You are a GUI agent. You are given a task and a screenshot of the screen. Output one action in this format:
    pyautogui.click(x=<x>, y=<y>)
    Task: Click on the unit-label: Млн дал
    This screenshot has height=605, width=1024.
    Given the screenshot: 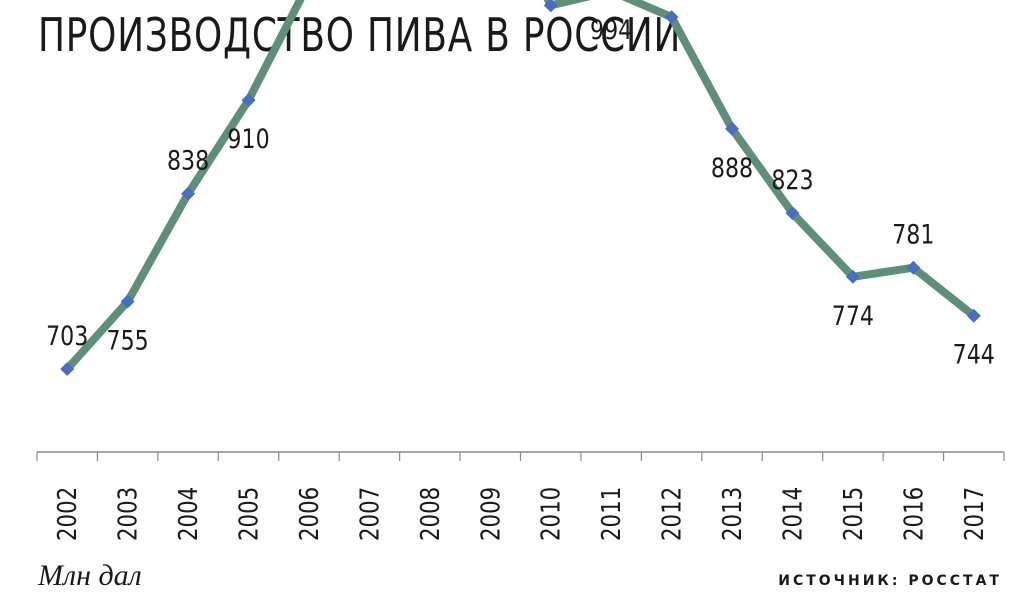 What is the action you would take?
    pyautogui.click(x=90, y=575)
    